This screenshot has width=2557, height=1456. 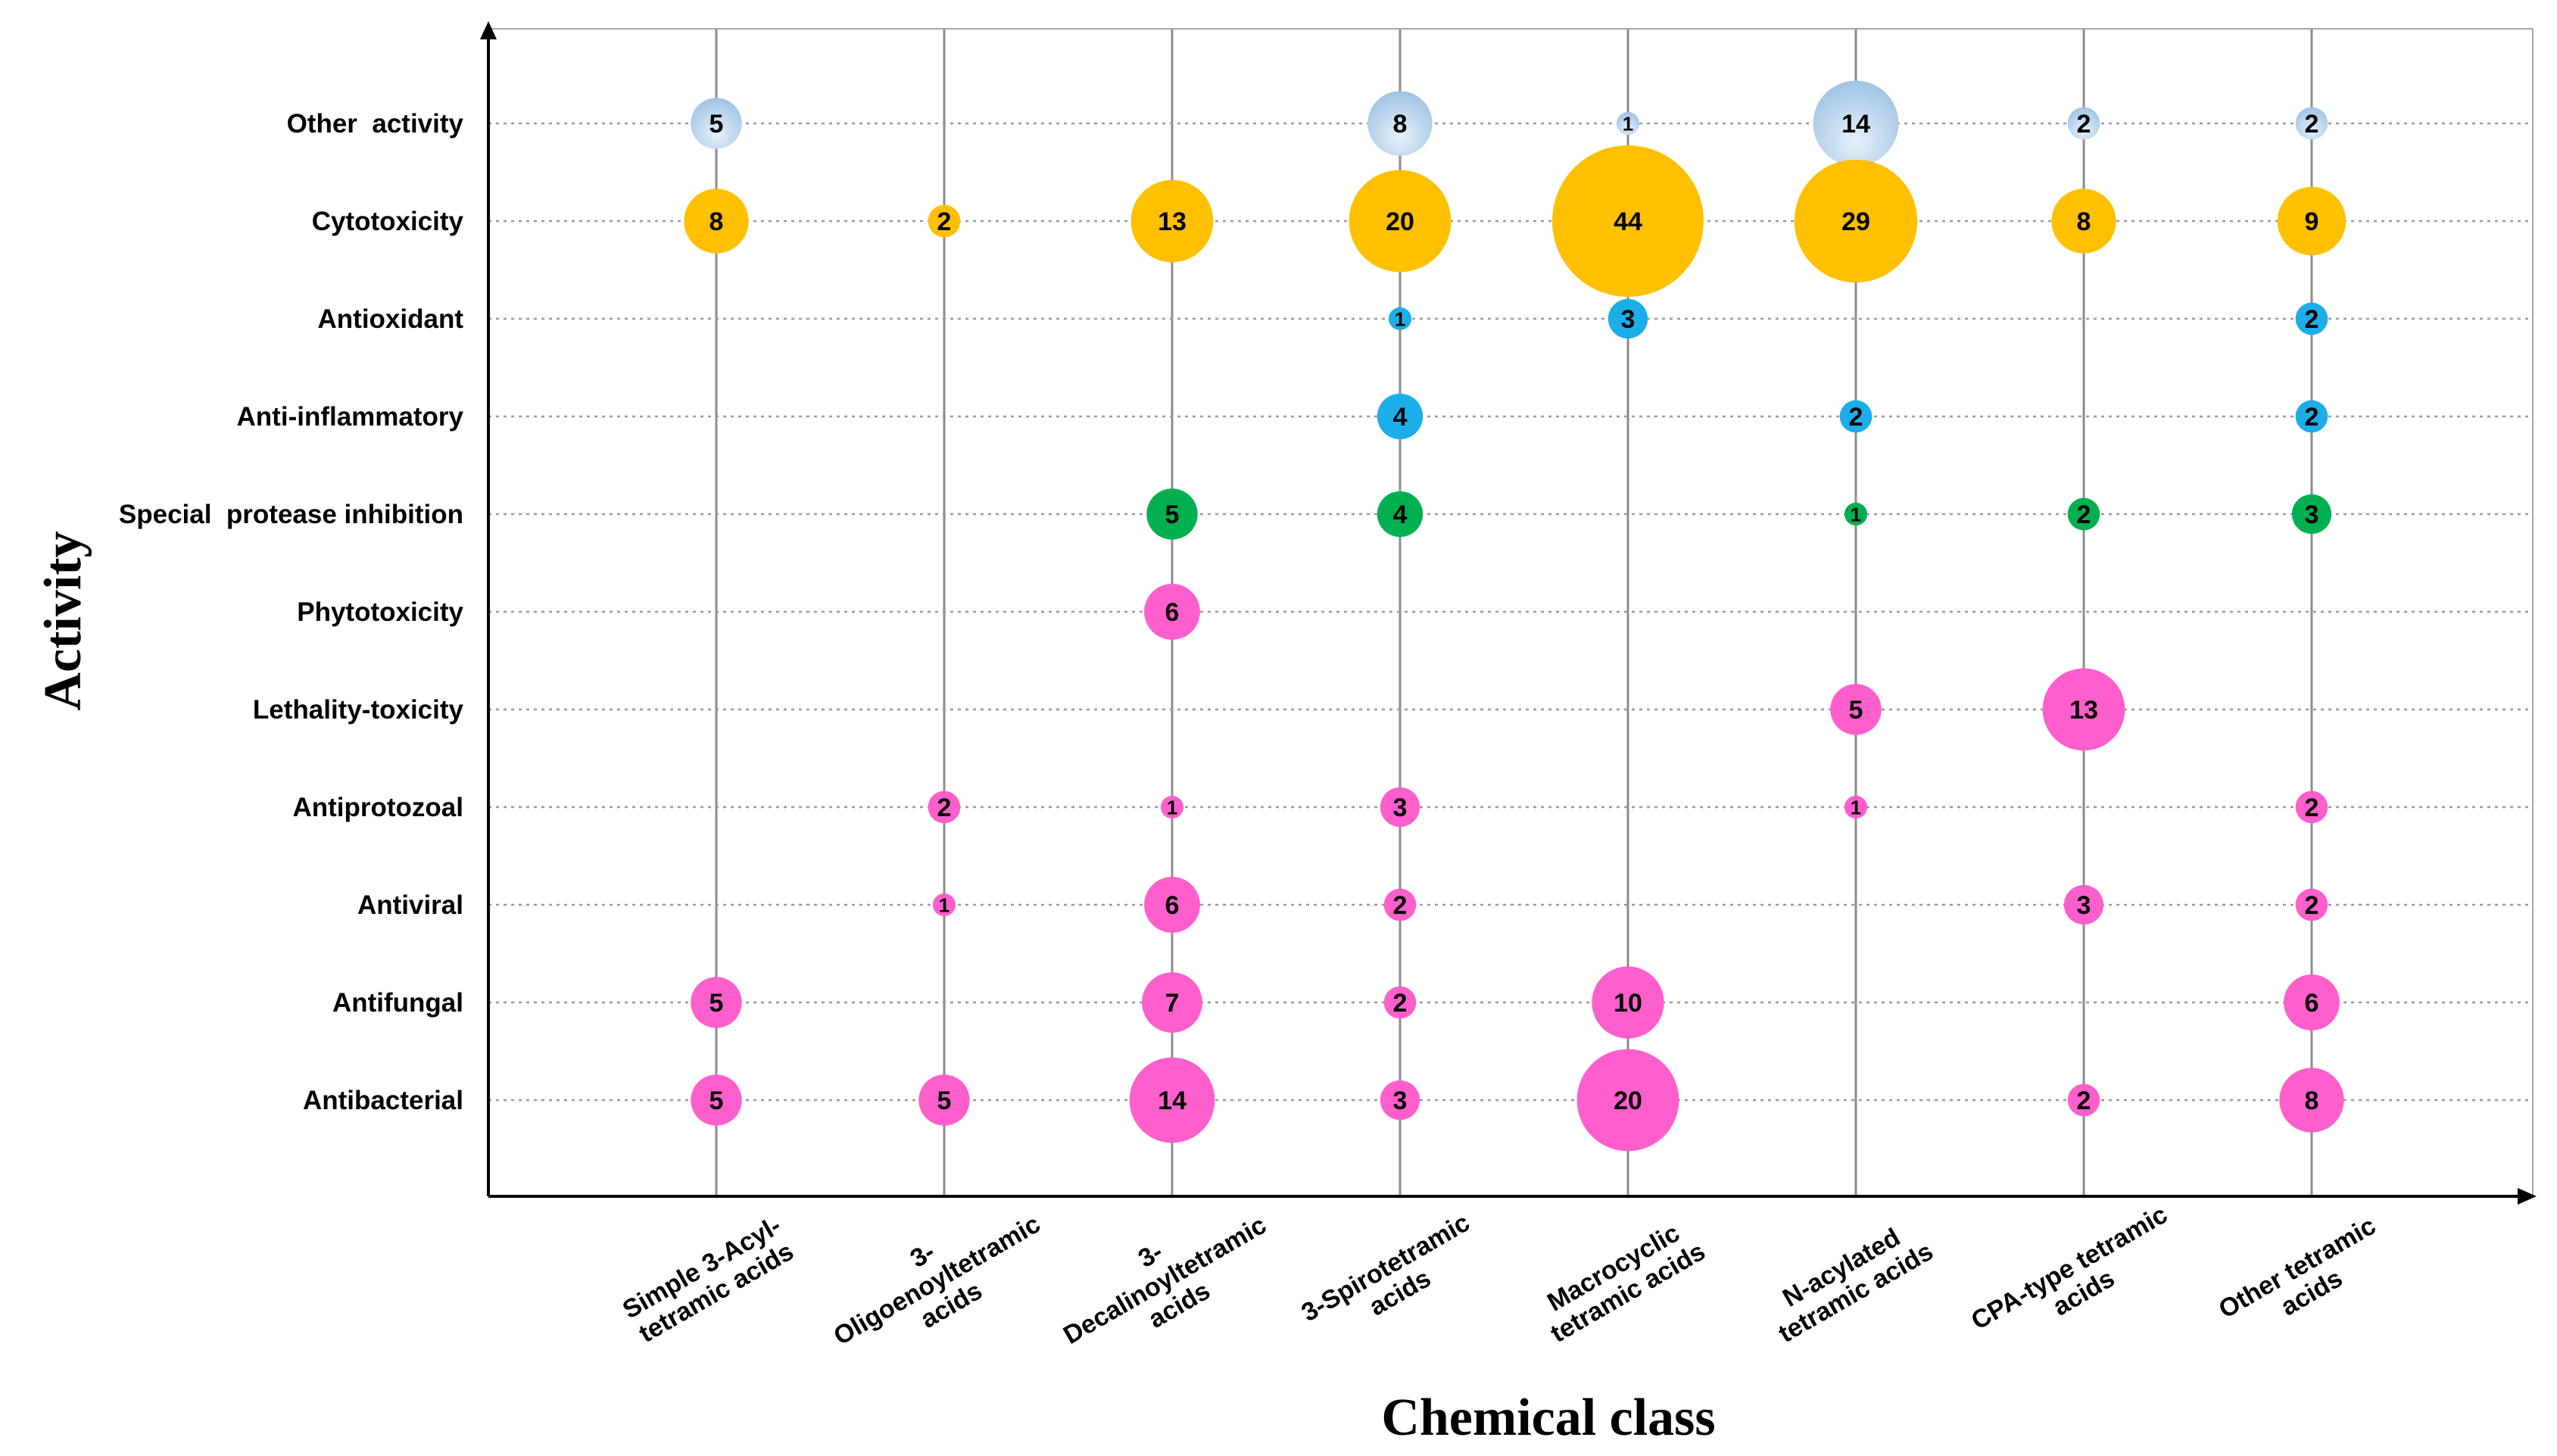 What do you see at coordinates (1172, 1003) in the screenshot?
I see `bubble-value-label: 7` at bounding box center [1172, 1003].